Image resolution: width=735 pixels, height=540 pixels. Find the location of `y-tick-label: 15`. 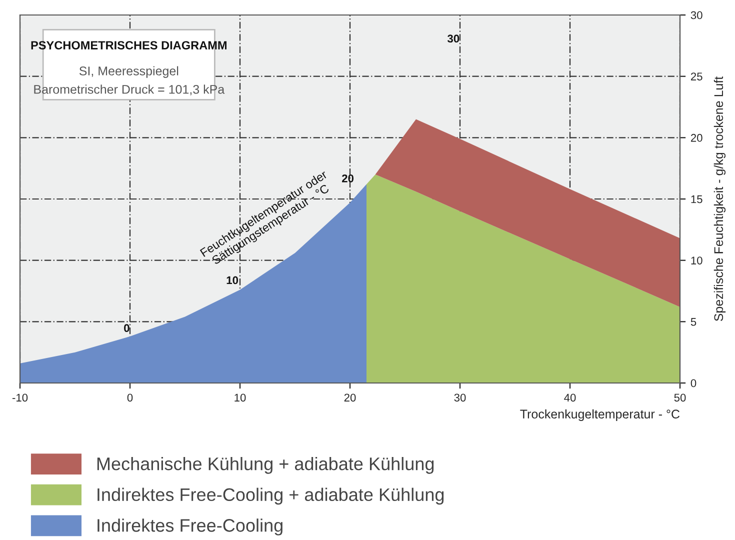

y-tick-label: 15 is located at coordinates (696, 199).